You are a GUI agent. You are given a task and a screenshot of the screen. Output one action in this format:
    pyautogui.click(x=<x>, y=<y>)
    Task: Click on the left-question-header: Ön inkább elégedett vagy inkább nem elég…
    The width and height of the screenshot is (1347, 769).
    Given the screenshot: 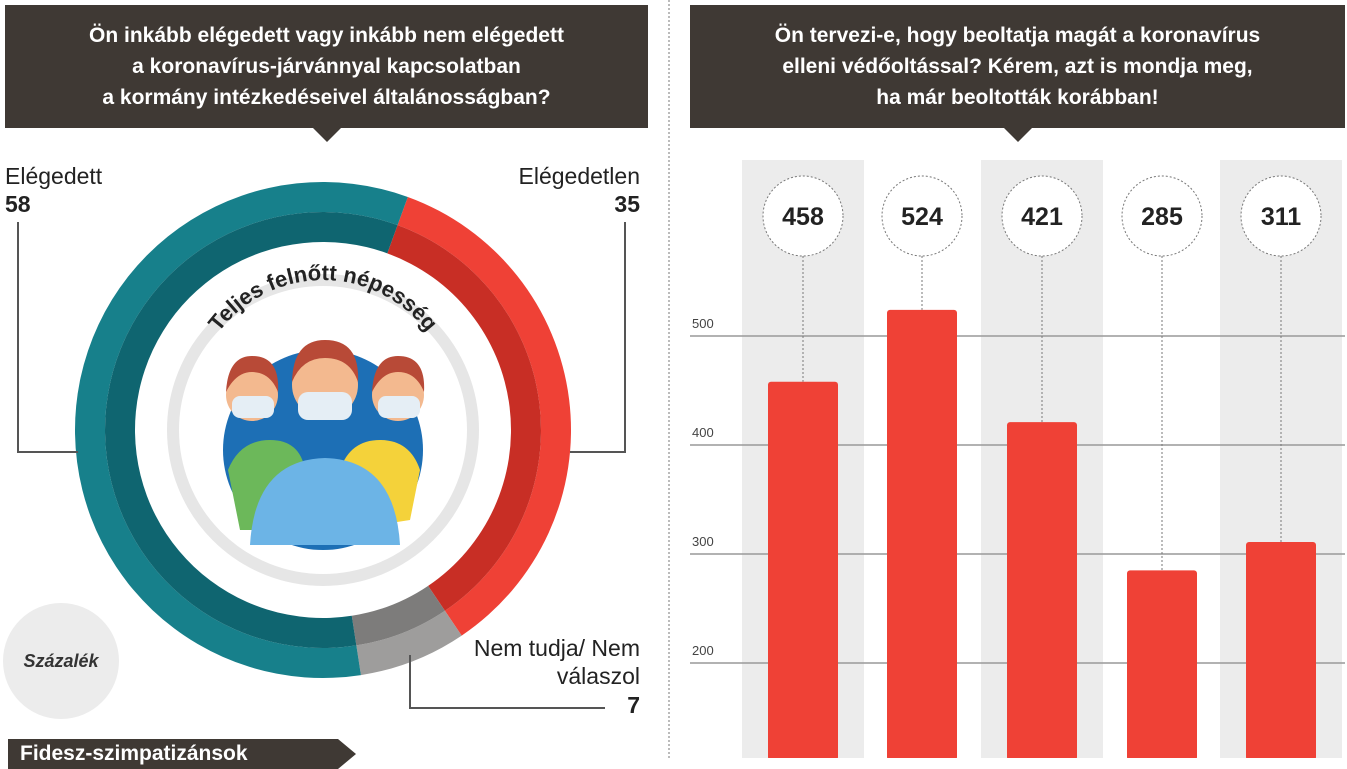 What is the action you would take?
    pyautogui.click(x=326, y=73)
    